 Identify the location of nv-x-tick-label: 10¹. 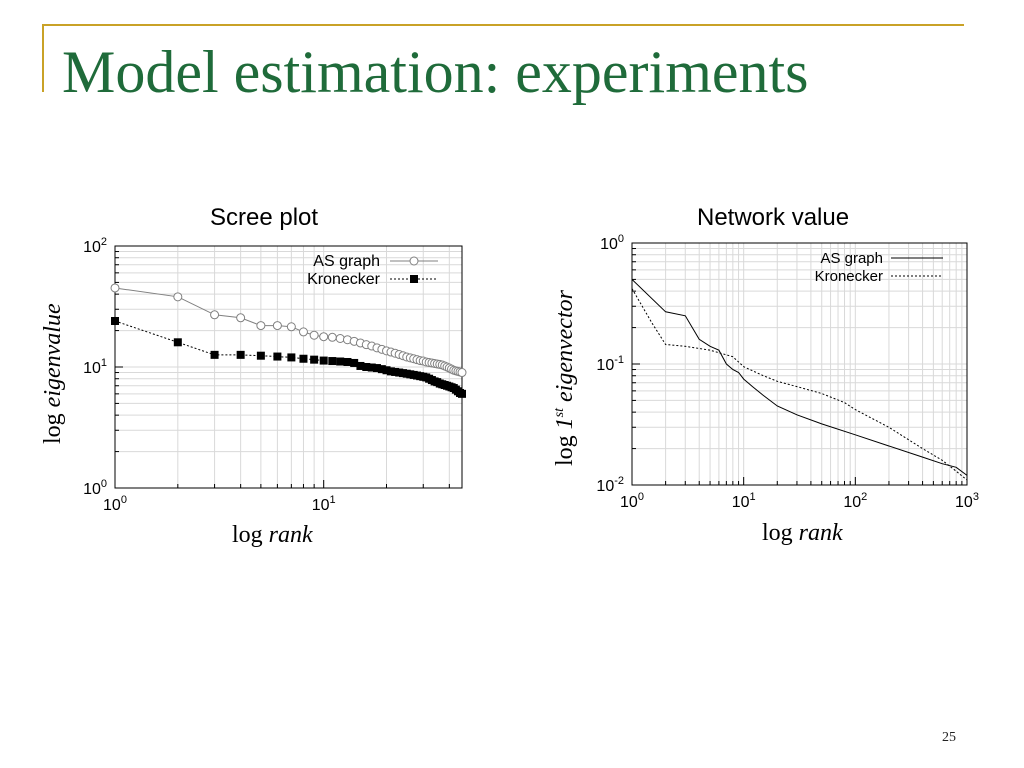
(744, 501).